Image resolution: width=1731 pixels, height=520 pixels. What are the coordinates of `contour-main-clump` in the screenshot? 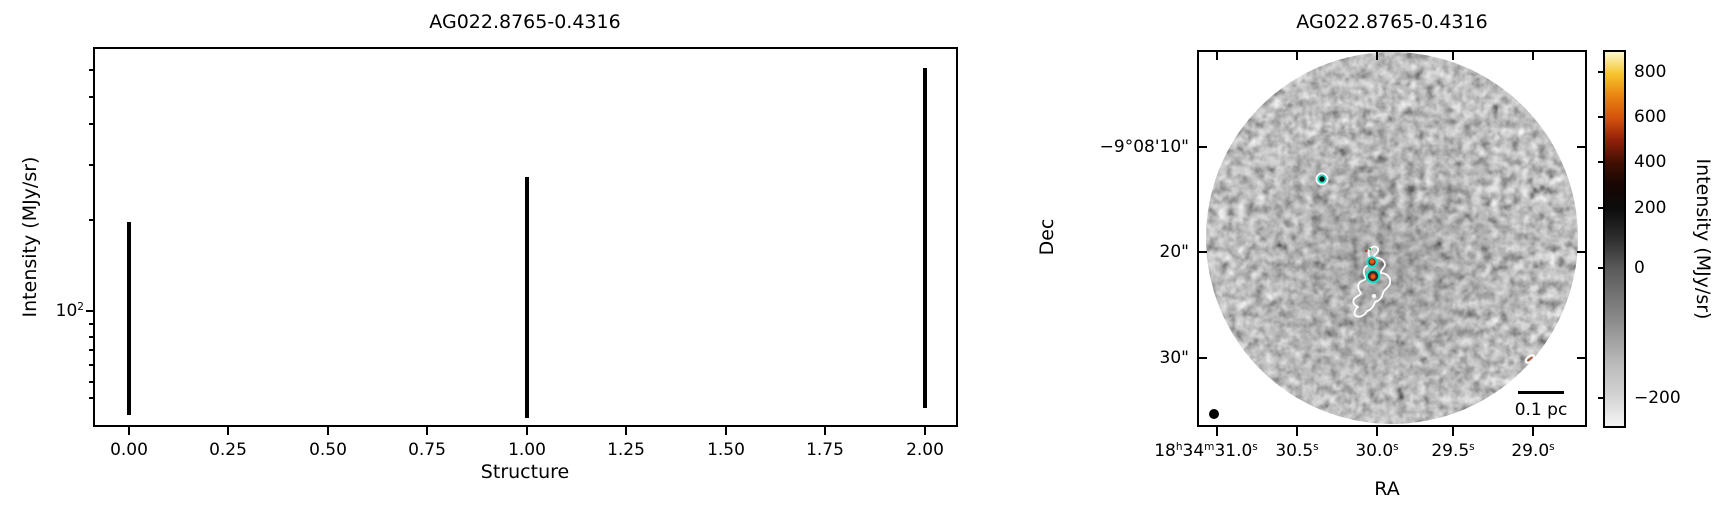 It's located at (1372, 281).